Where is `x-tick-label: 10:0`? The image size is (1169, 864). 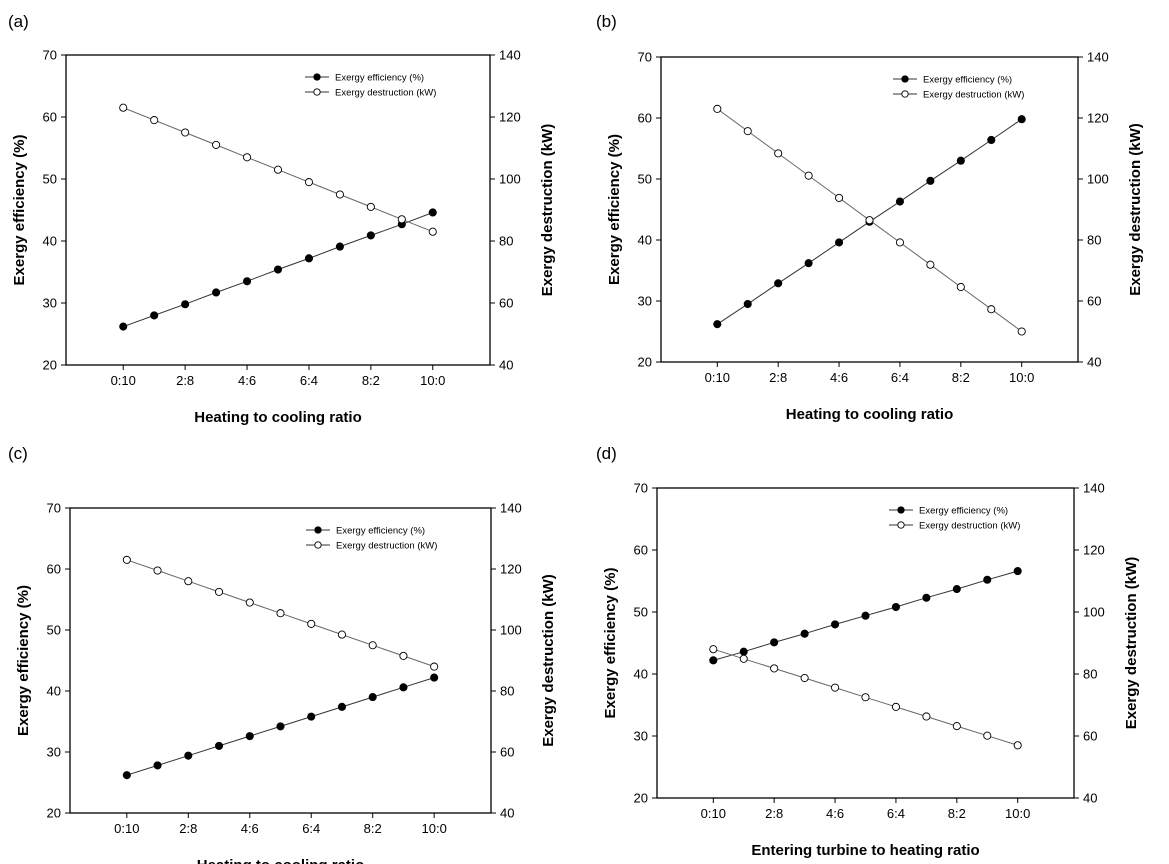
x-tick-label: 10:0 is located at coordinates (432, 380).